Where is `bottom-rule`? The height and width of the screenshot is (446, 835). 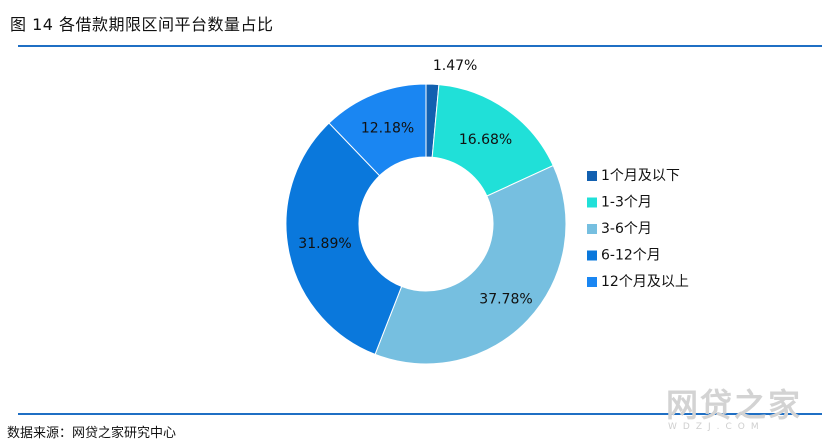
bottom-rule is located at coordinates (420, 414).